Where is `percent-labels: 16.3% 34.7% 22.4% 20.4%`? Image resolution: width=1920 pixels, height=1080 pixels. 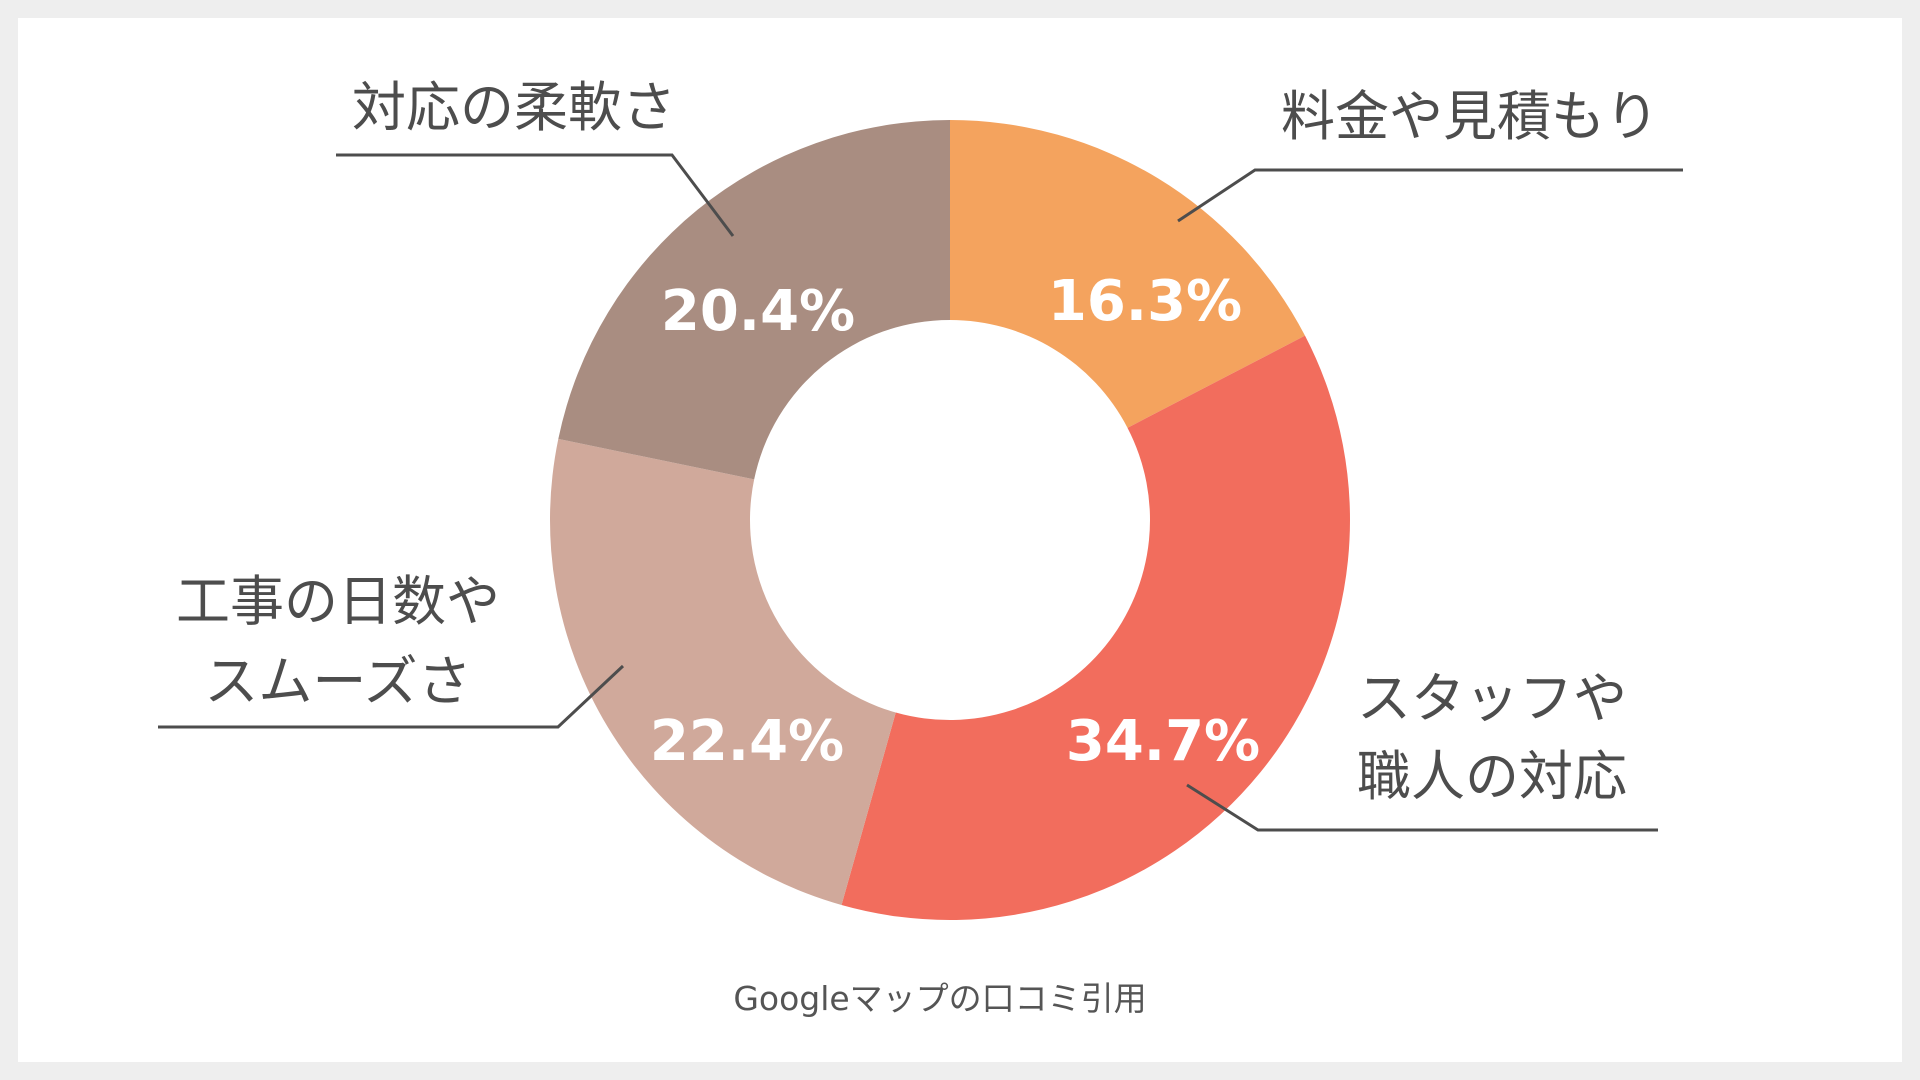
percent-labels: 16.3% 34.7% 22.4% 20.4% is located at coordinates (955, 521).